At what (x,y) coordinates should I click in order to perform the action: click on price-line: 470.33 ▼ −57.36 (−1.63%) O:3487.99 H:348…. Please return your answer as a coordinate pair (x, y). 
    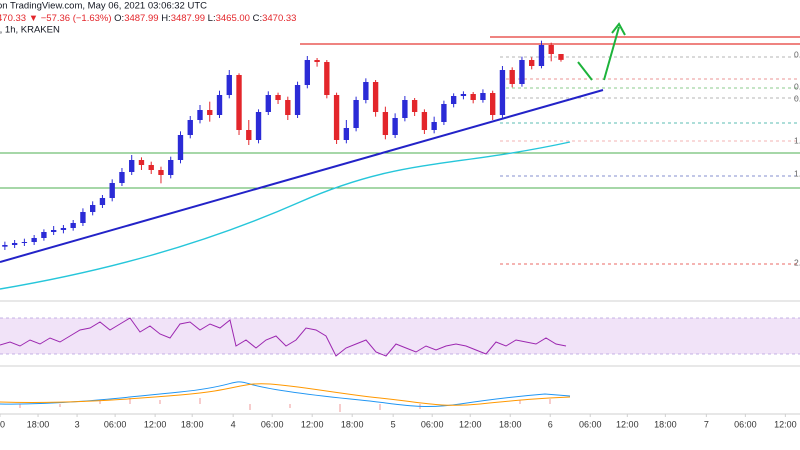
    Looking at the image, I should click on (148, 18).